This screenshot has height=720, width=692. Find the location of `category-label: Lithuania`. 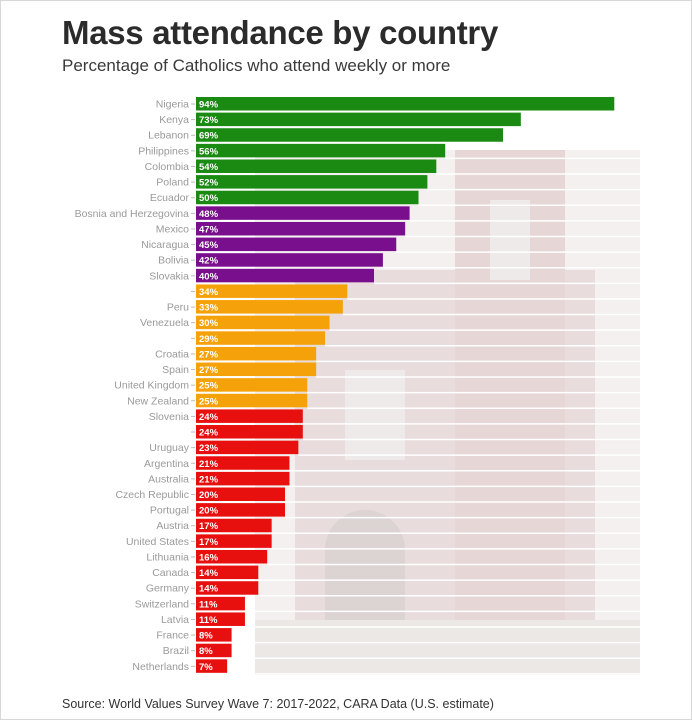

category-label: Lithuania is located at coordinates (167, 557).